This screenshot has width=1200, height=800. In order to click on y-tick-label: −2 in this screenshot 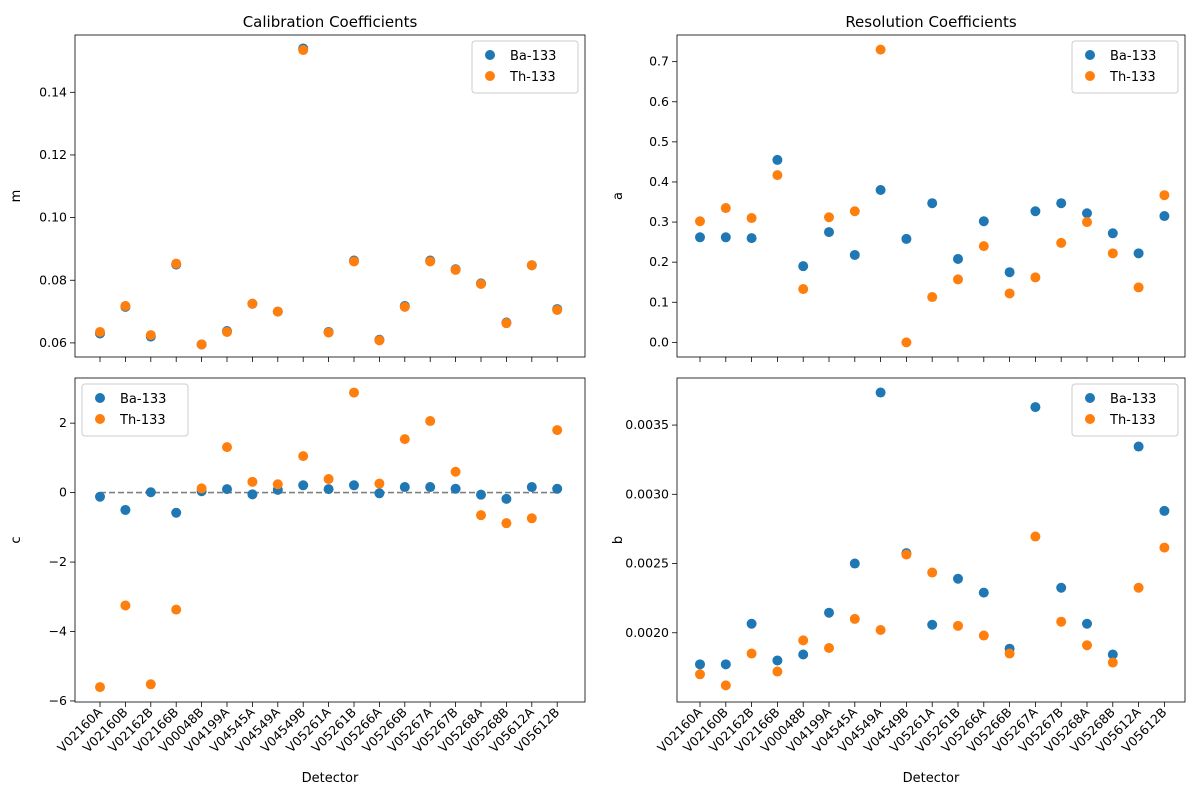, I will do `click(58, 561)`.